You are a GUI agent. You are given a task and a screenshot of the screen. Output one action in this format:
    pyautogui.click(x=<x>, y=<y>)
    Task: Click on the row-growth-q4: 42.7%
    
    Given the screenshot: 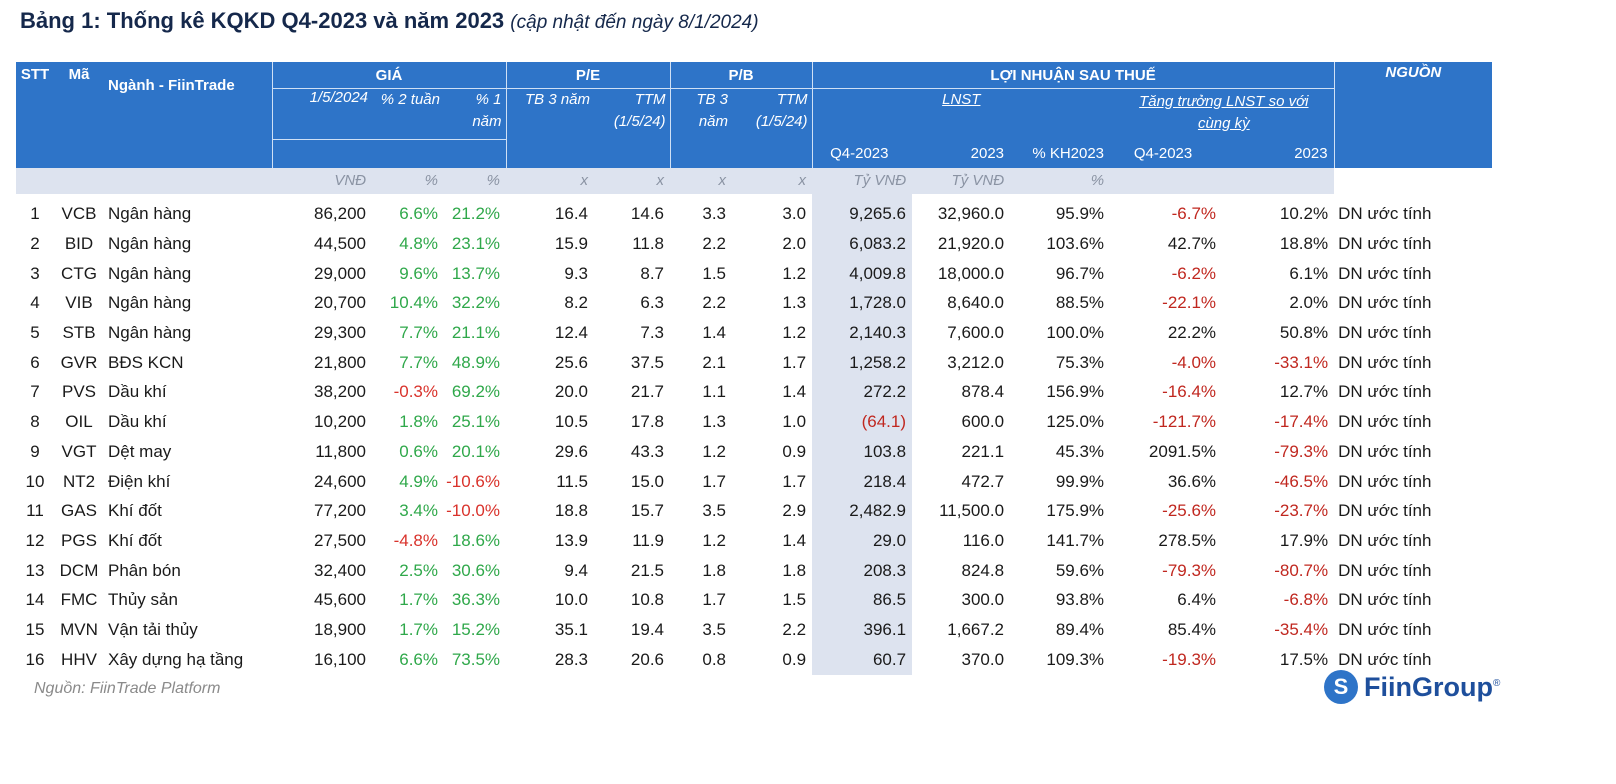 What is the action you would take?
    pyautogui.click(x=1192, y=244)
    